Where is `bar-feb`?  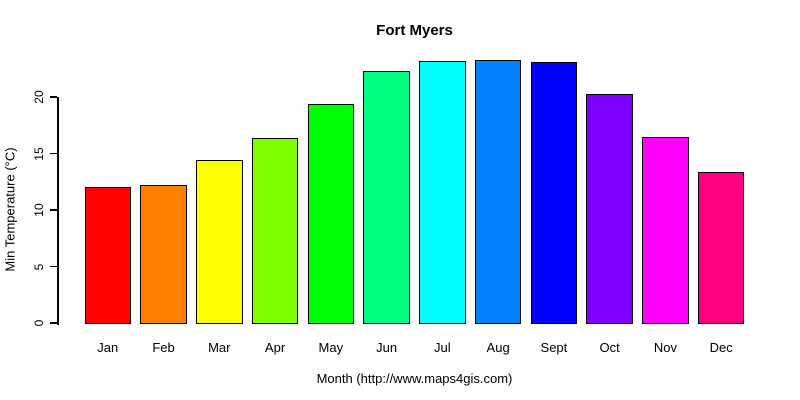
bar-feb is located at coordinates (163, 255).